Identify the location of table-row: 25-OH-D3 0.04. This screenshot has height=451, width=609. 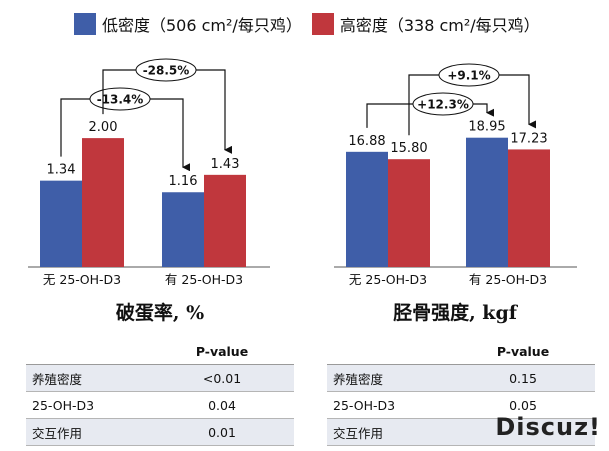
(160, 405).